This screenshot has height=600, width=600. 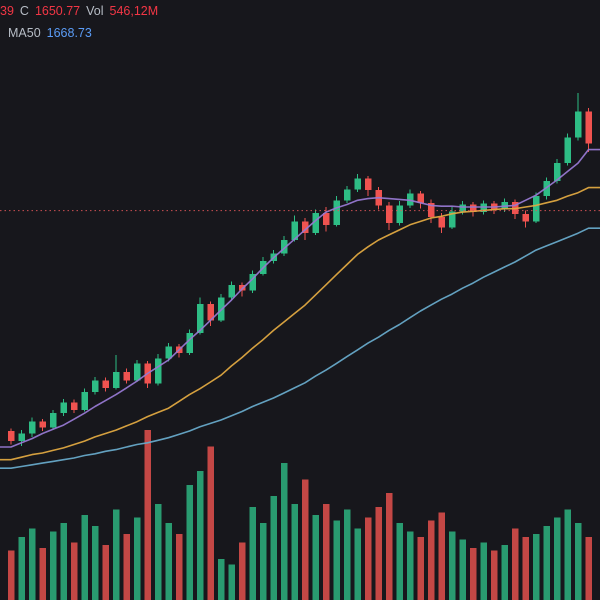 I want to click on close-value: 1650.77, so click(x=57, y=11).